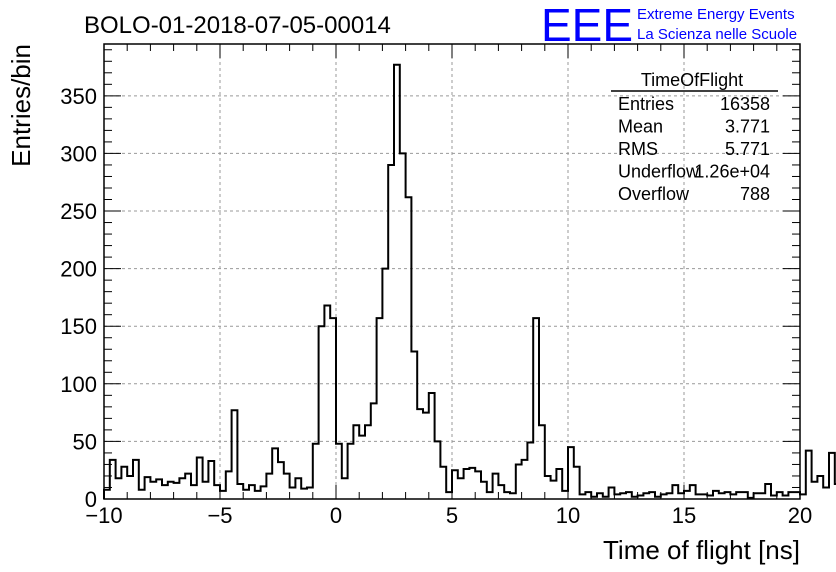 This screenshot has height=572, width=836. What do you see at coordinates (452, 515) in the screenshot?
I see `x-tick-label: 5` at bounding box center [452, 515].